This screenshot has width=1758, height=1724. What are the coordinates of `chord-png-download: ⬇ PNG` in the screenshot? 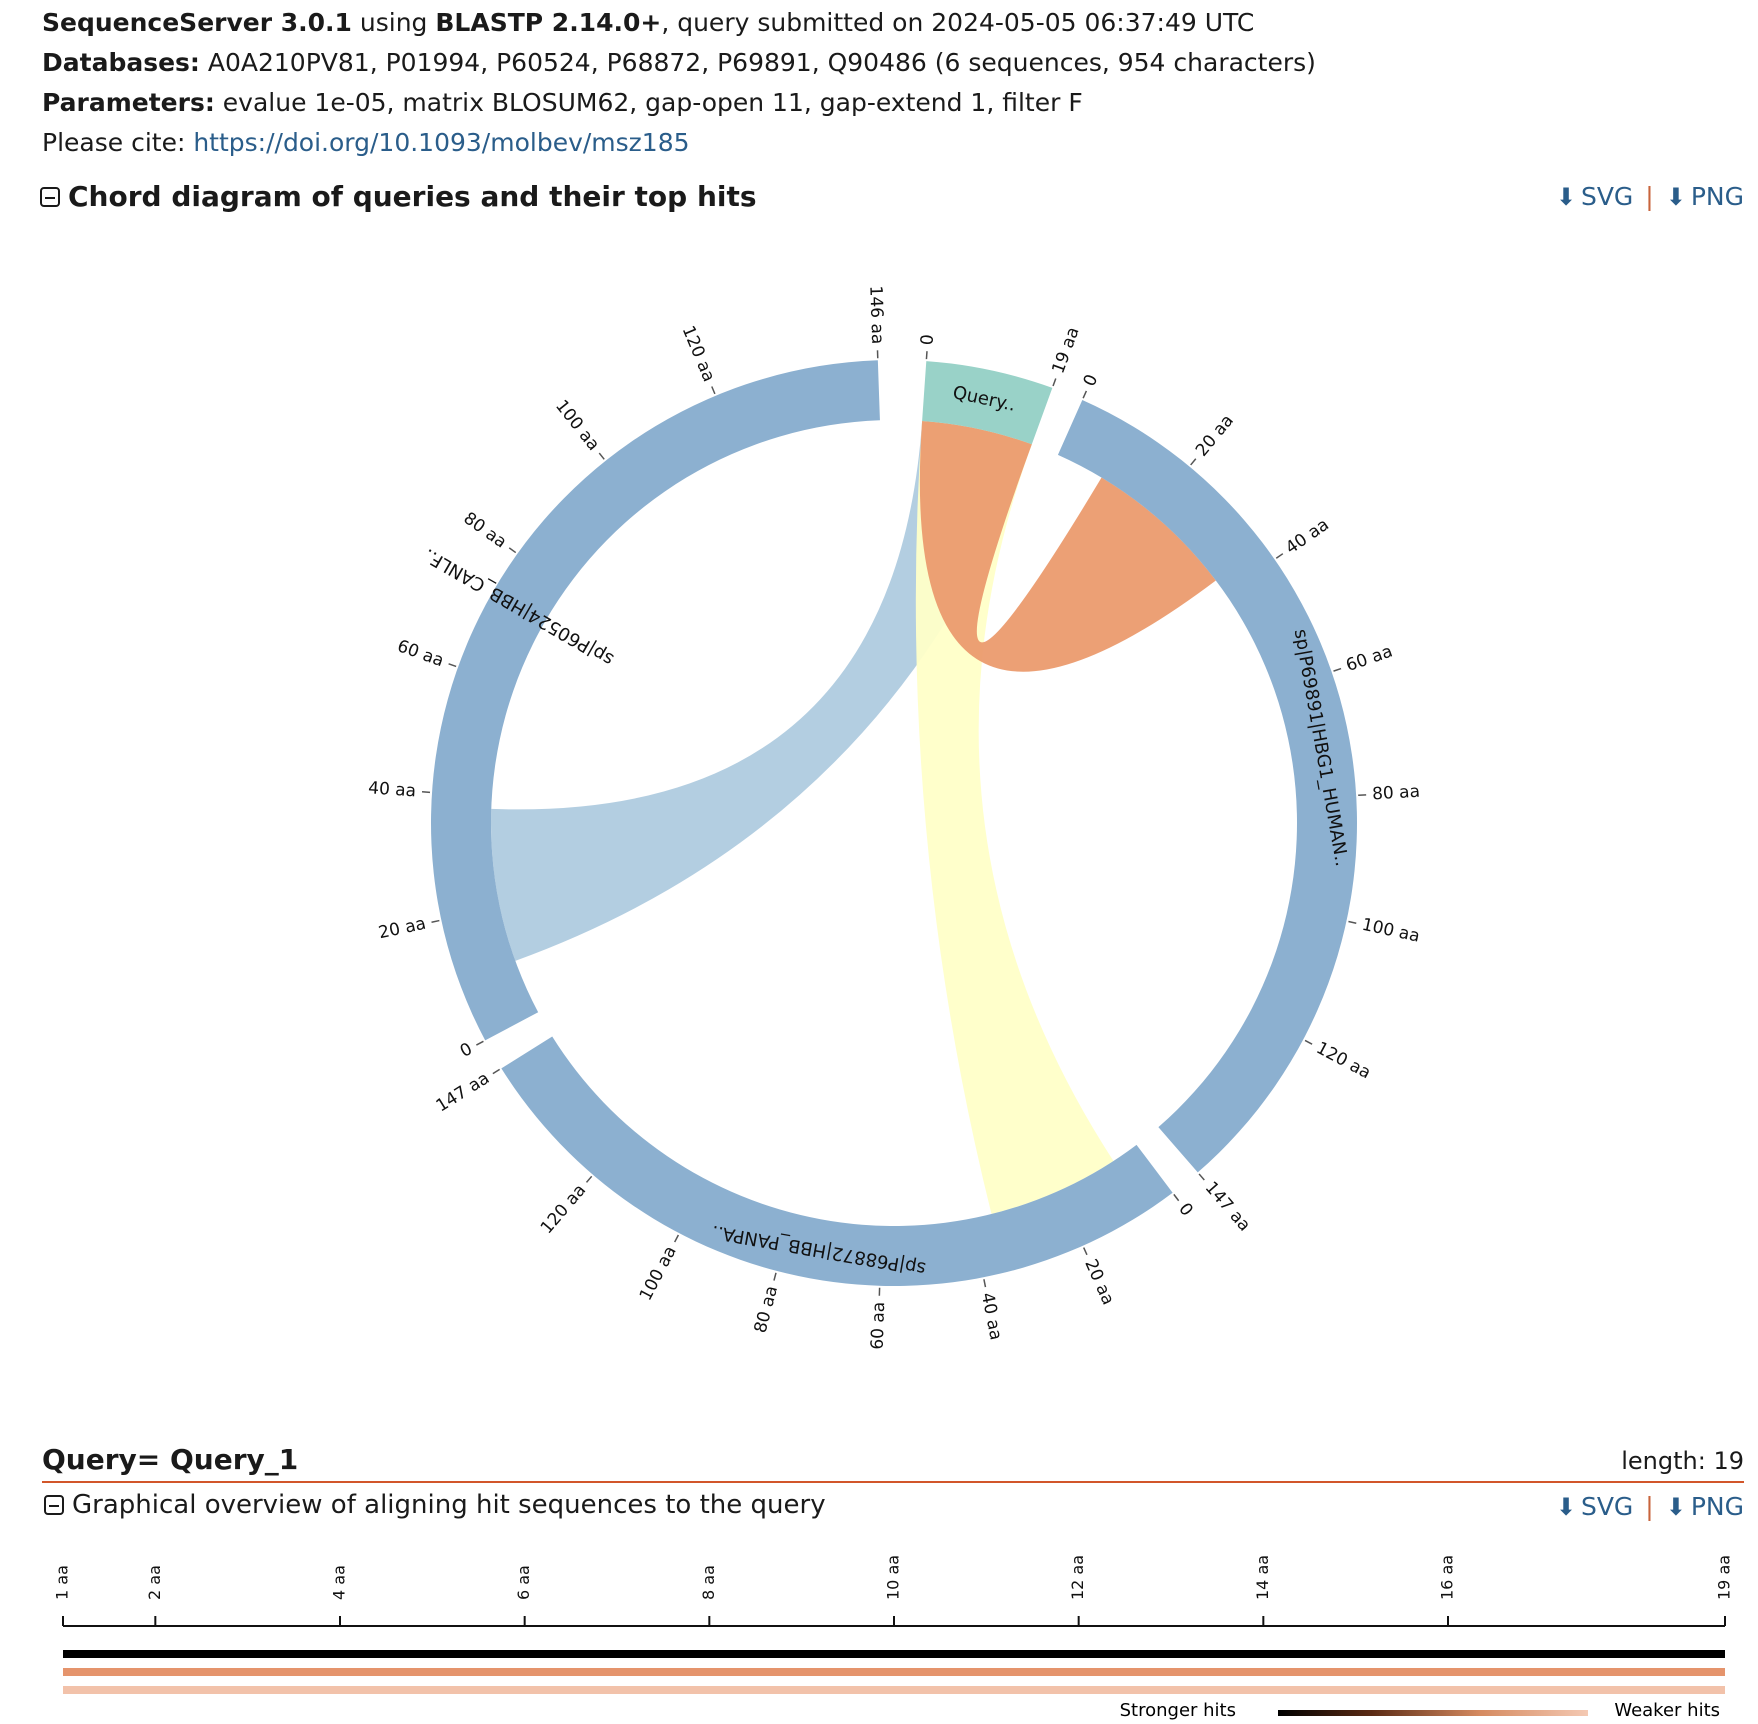 It's located at (1705, 196).